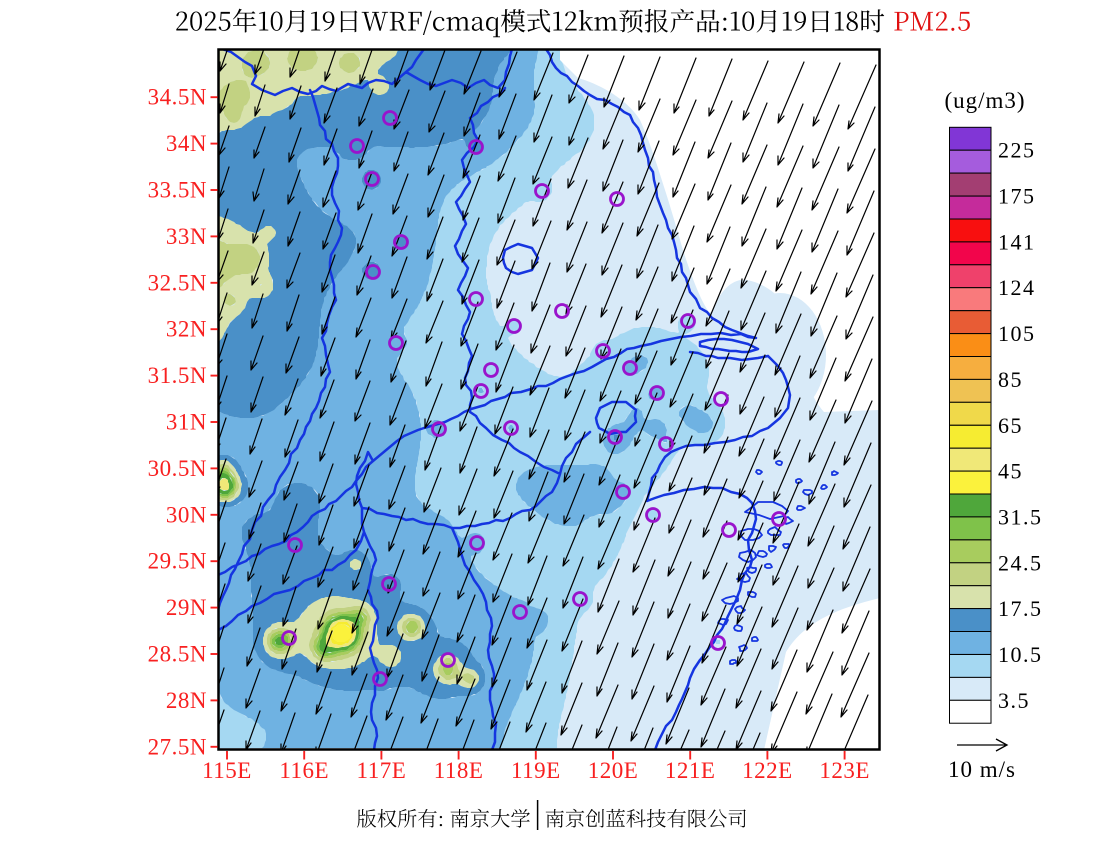 Image resolution: width=1100 pixels, height=855 pixels. Describe the element at coordinates (177, 97) in the screenshot. I see `svg-text: 34.5N` at that location.